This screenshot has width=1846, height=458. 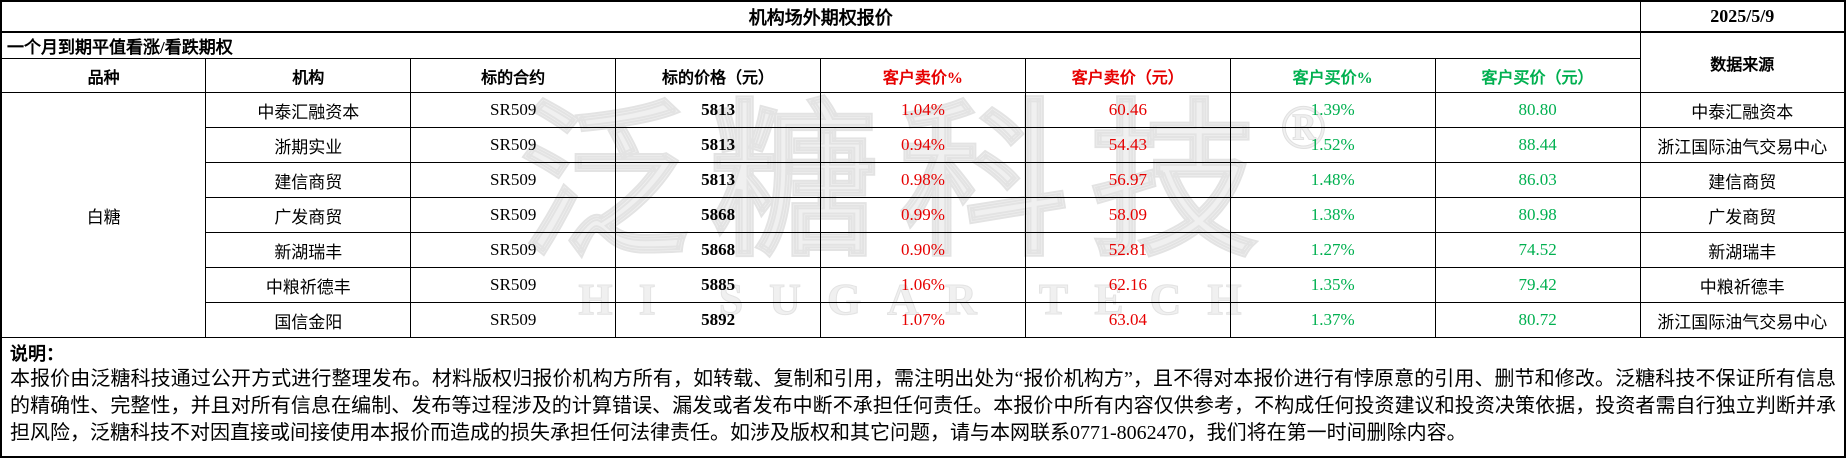 I want to click on buy-pct-cell: 1.52%, so click(x=1332, y=145).